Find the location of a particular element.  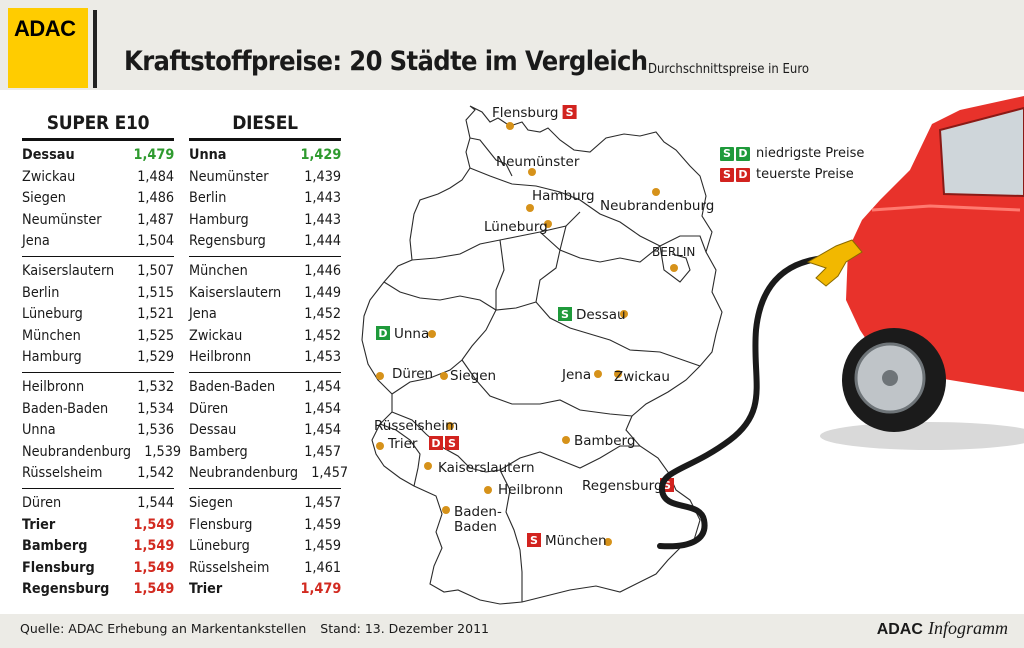

table-row: Zwickau 1,452 is located at coordinates (265, 337).